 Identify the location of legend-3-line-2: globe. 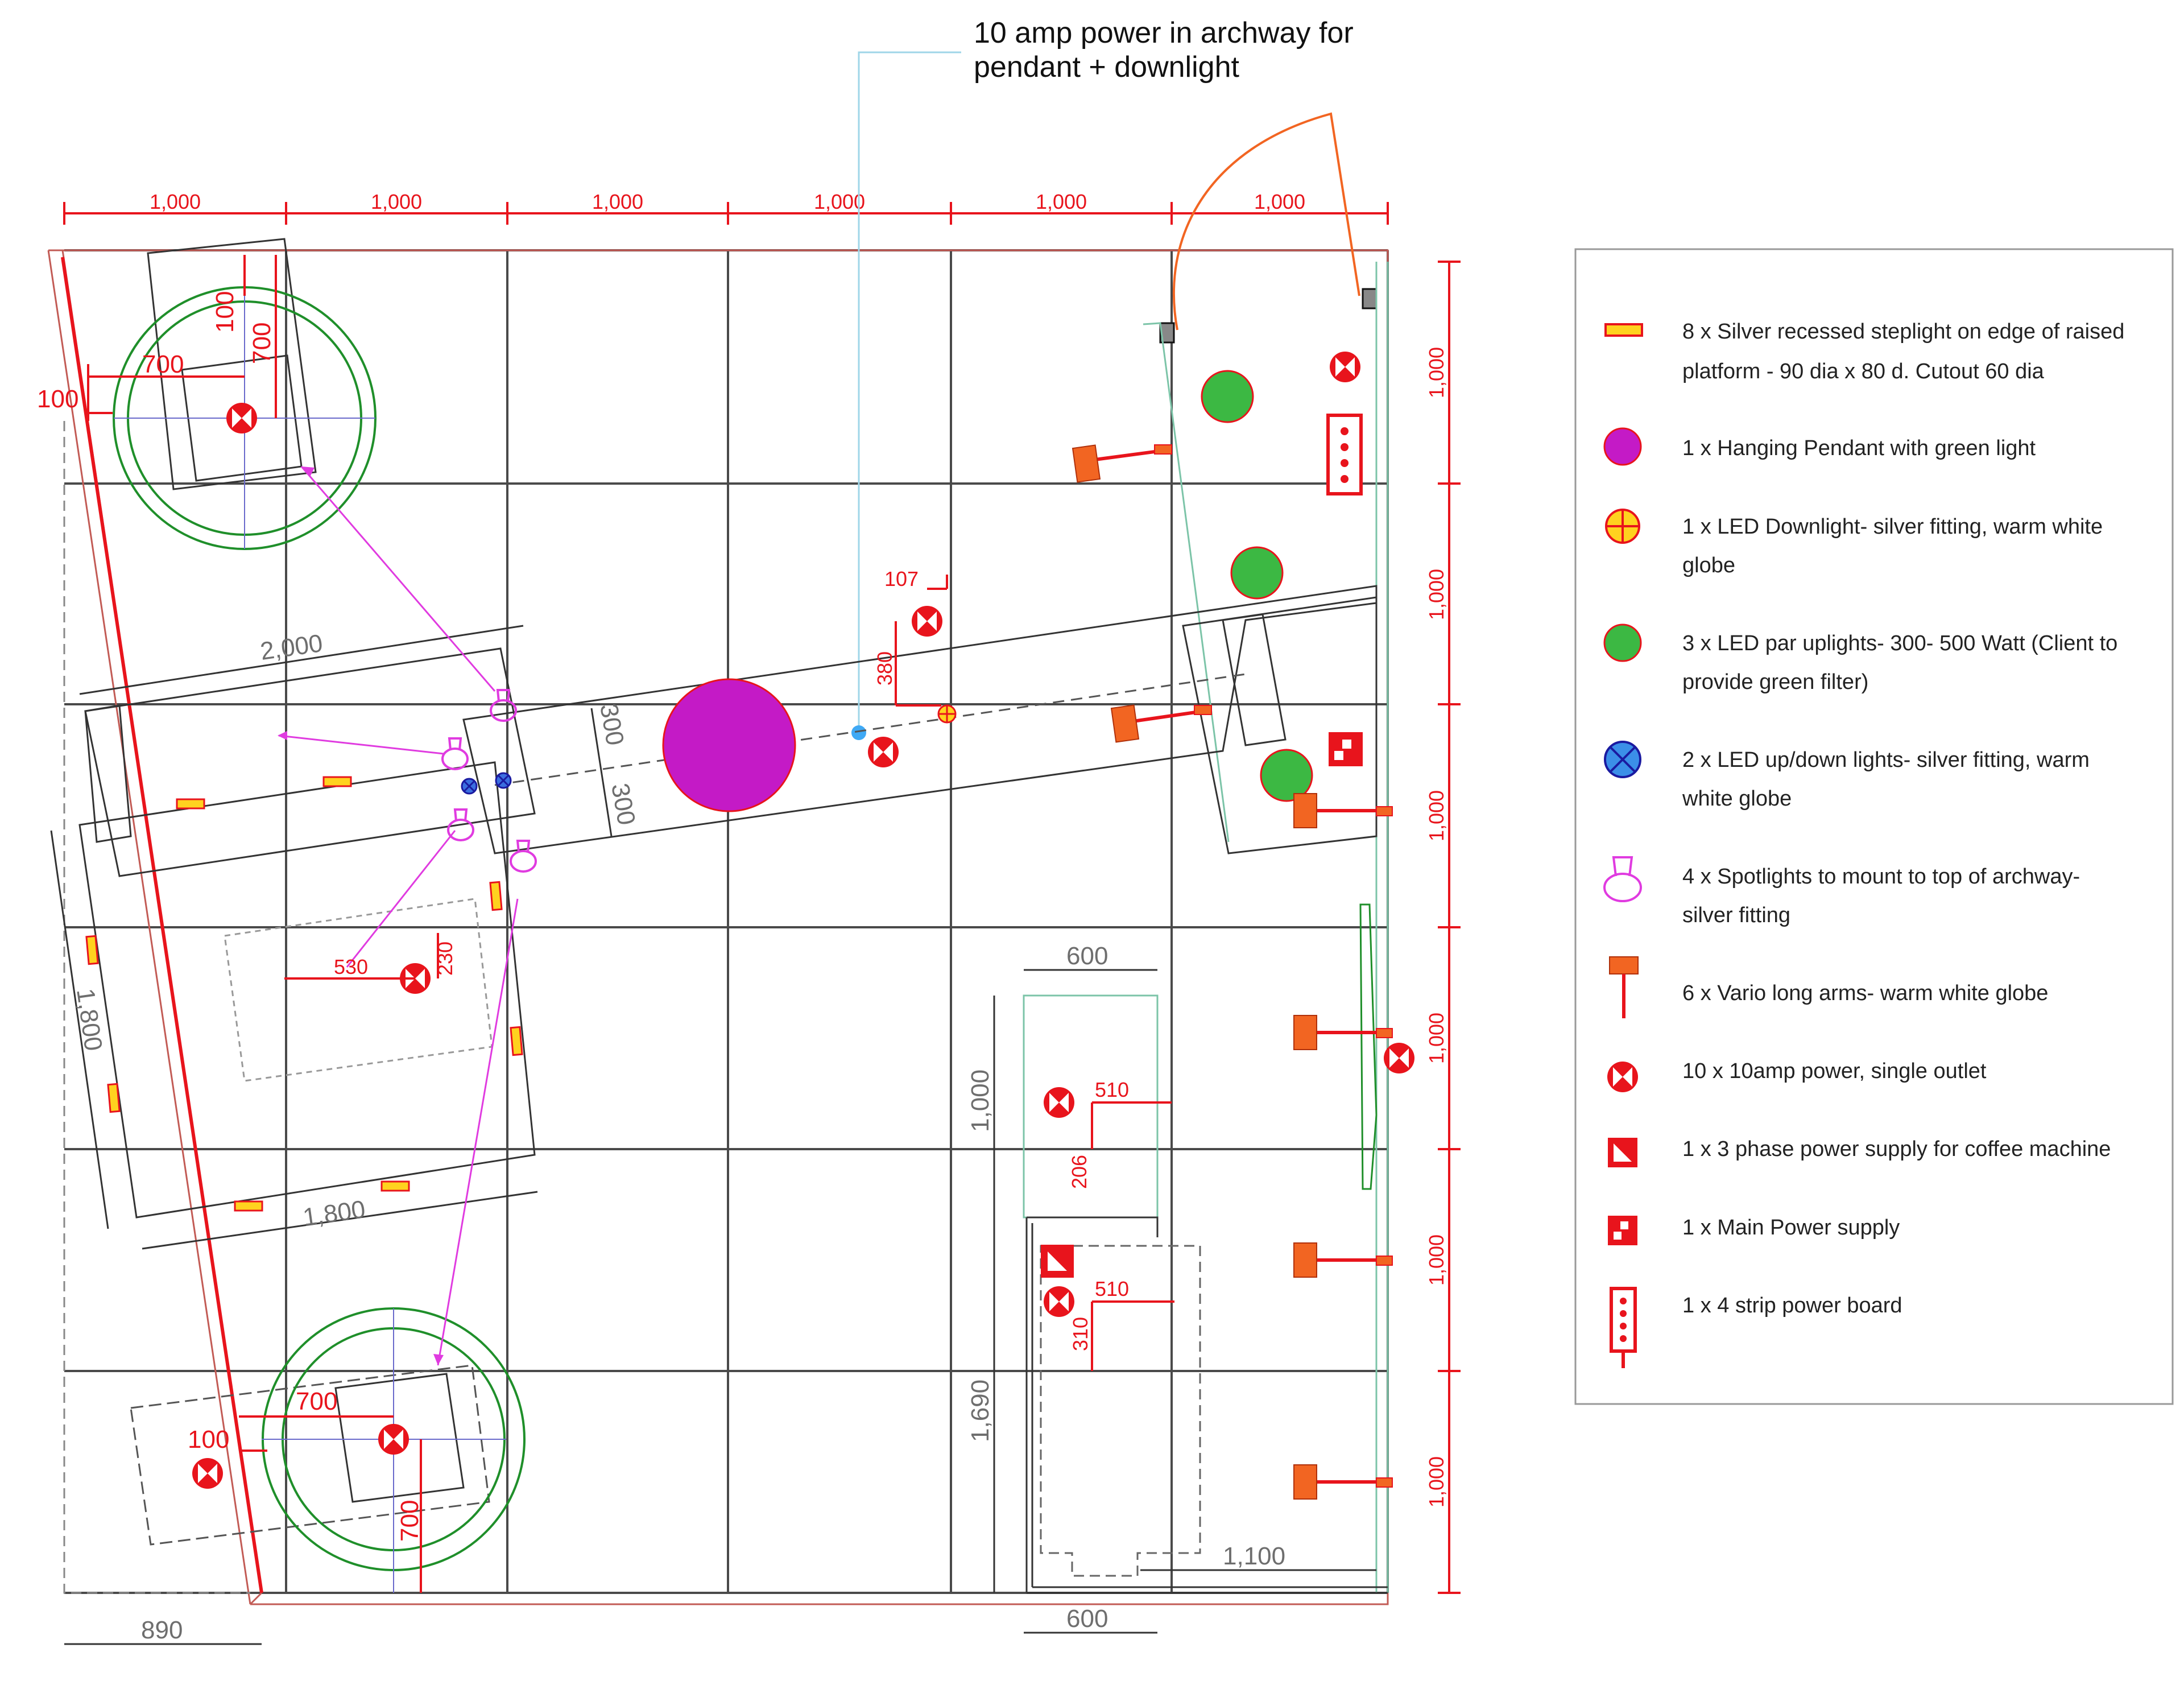
(1708, 565).